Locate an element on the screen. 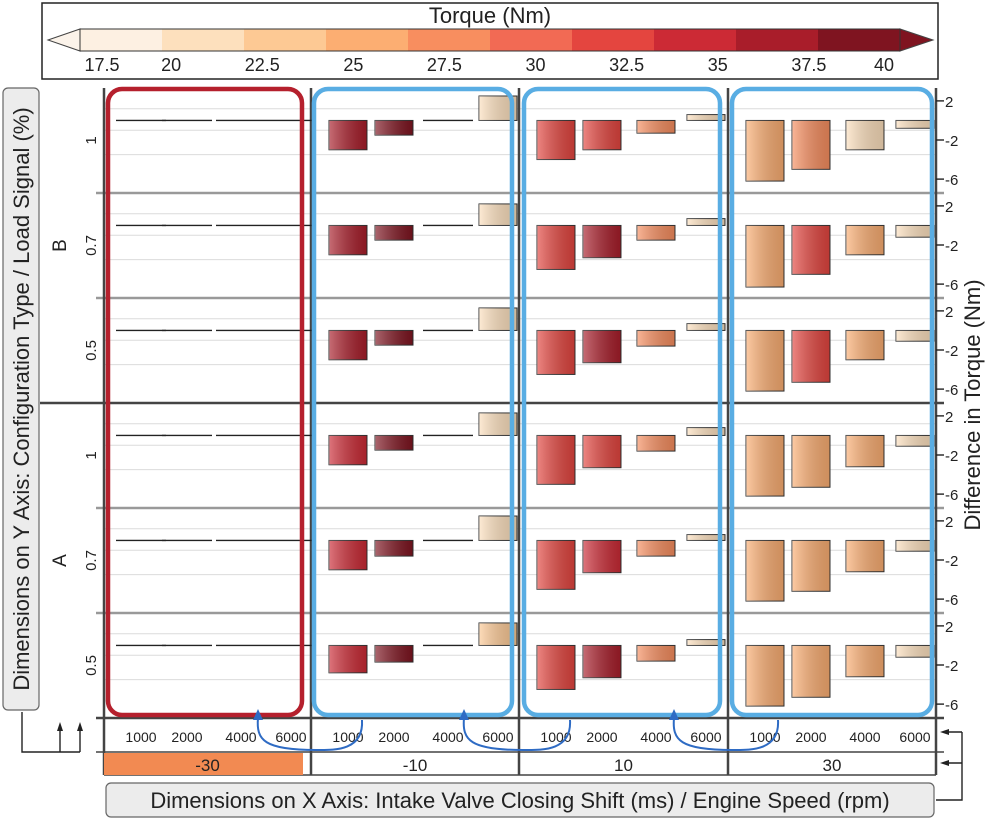  config-label: B is located at coordinates (60, 245).